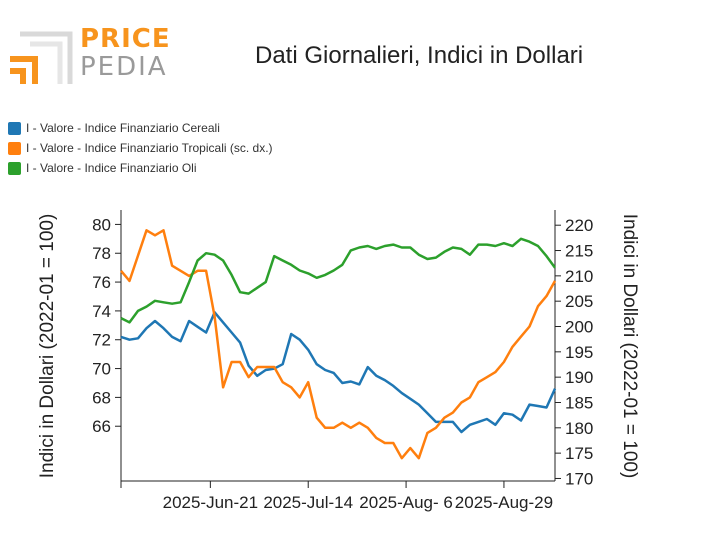 The height and width of the screenshot is (555, 712). I want to click on y-right-tick-label: 200, so click(579, 327).